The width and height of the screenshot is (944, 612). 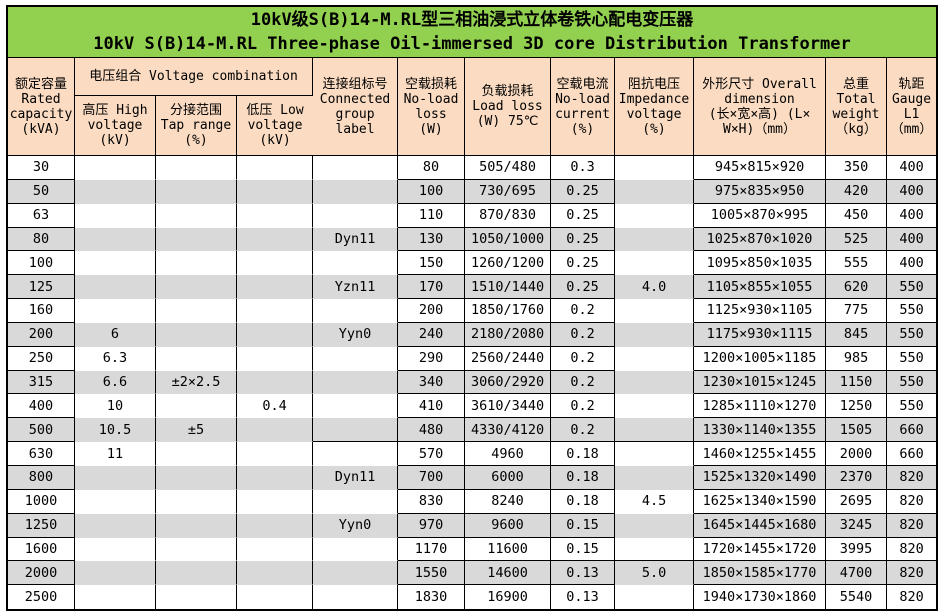 What do you see at coordinates (508, 477) in the screenshot?
I see `cell-load-loss: 6000` at bounding box center [508, 477].